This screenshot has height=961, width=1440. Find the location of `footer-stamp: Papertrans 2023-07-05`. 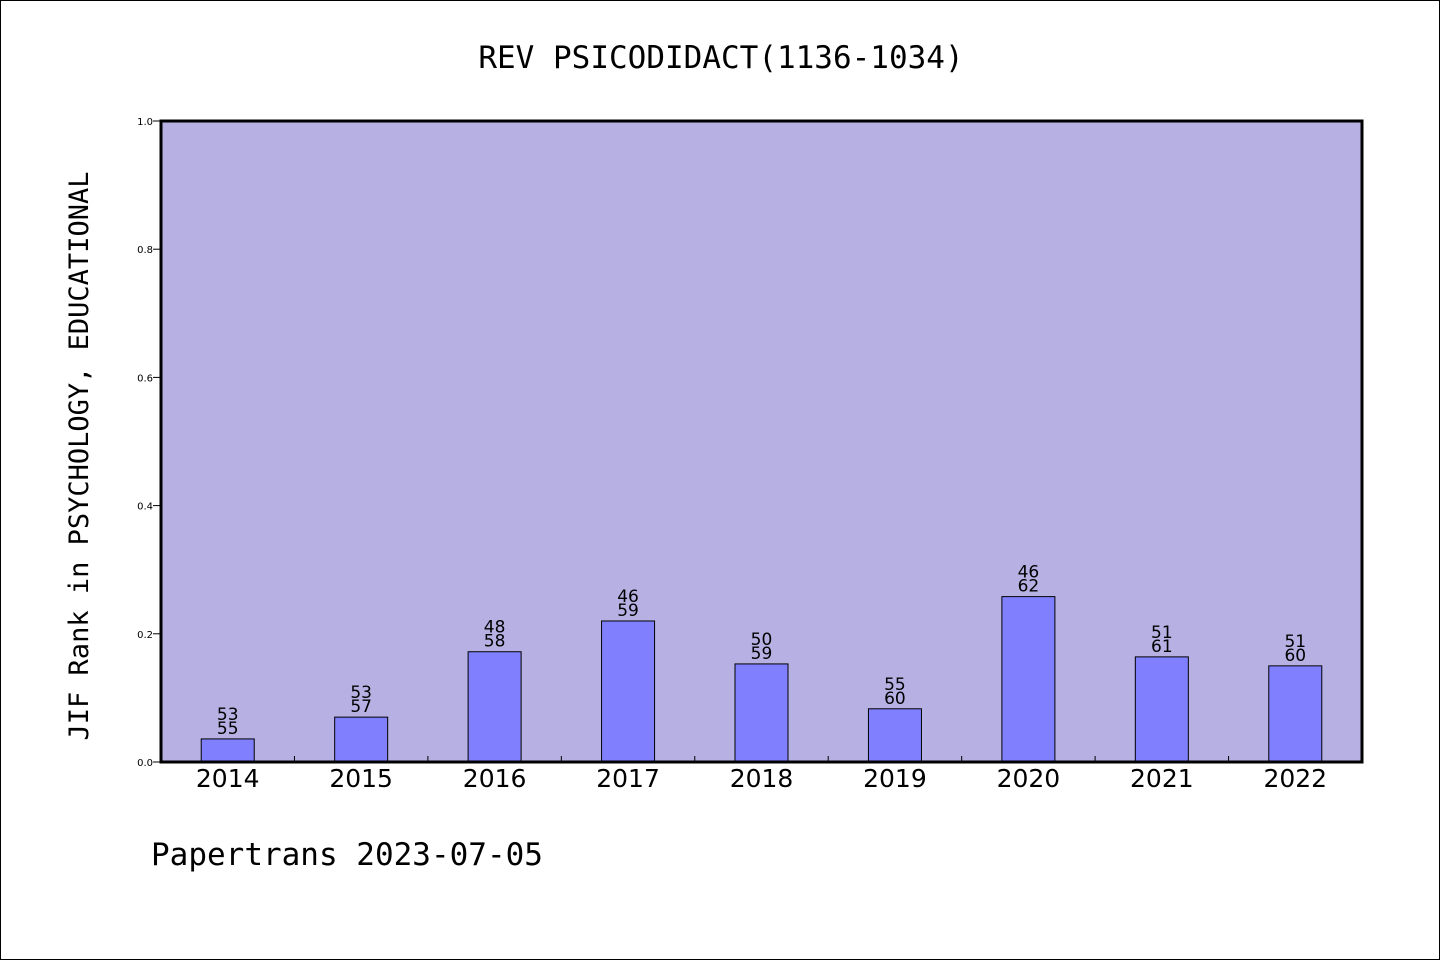

footer-stamp: Papertrans 2023-07-05 is located at coordinates (347, 855).